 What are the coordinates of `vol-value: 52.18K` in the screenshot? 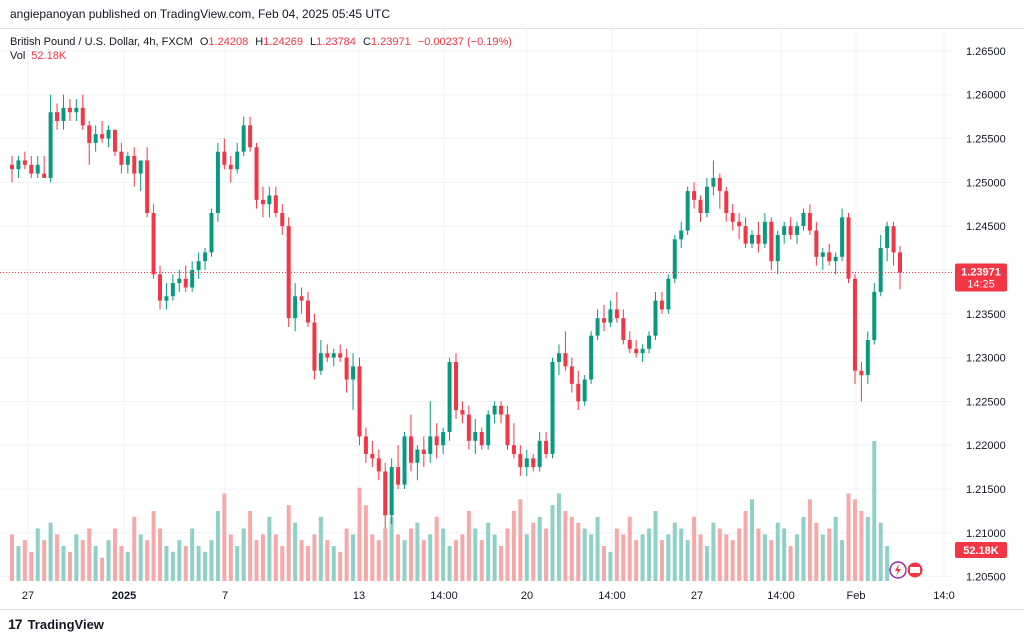 It's located at (49, 56).